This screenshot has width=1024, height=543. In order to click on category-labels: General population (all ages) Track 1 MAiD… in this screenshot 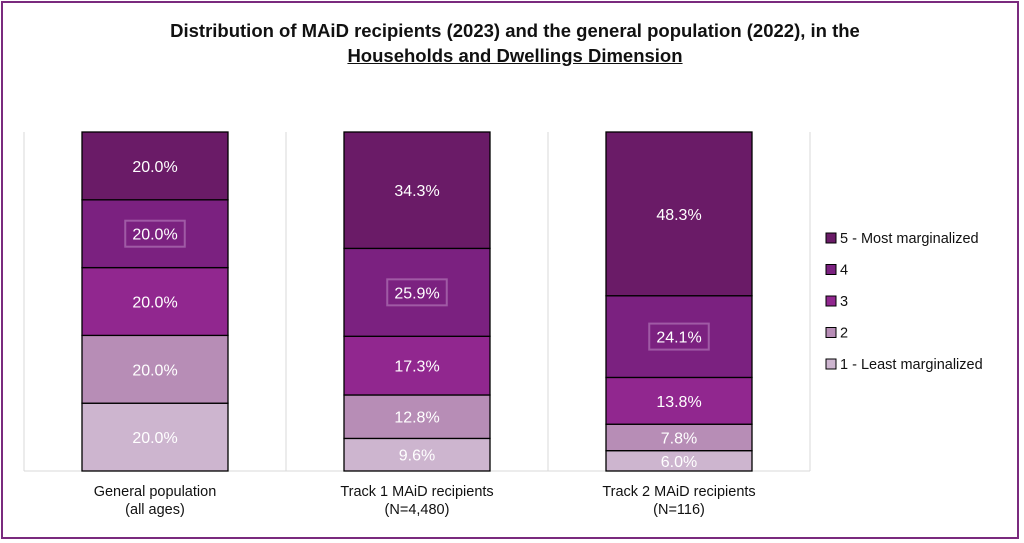, I will do `click(425, 501)`.